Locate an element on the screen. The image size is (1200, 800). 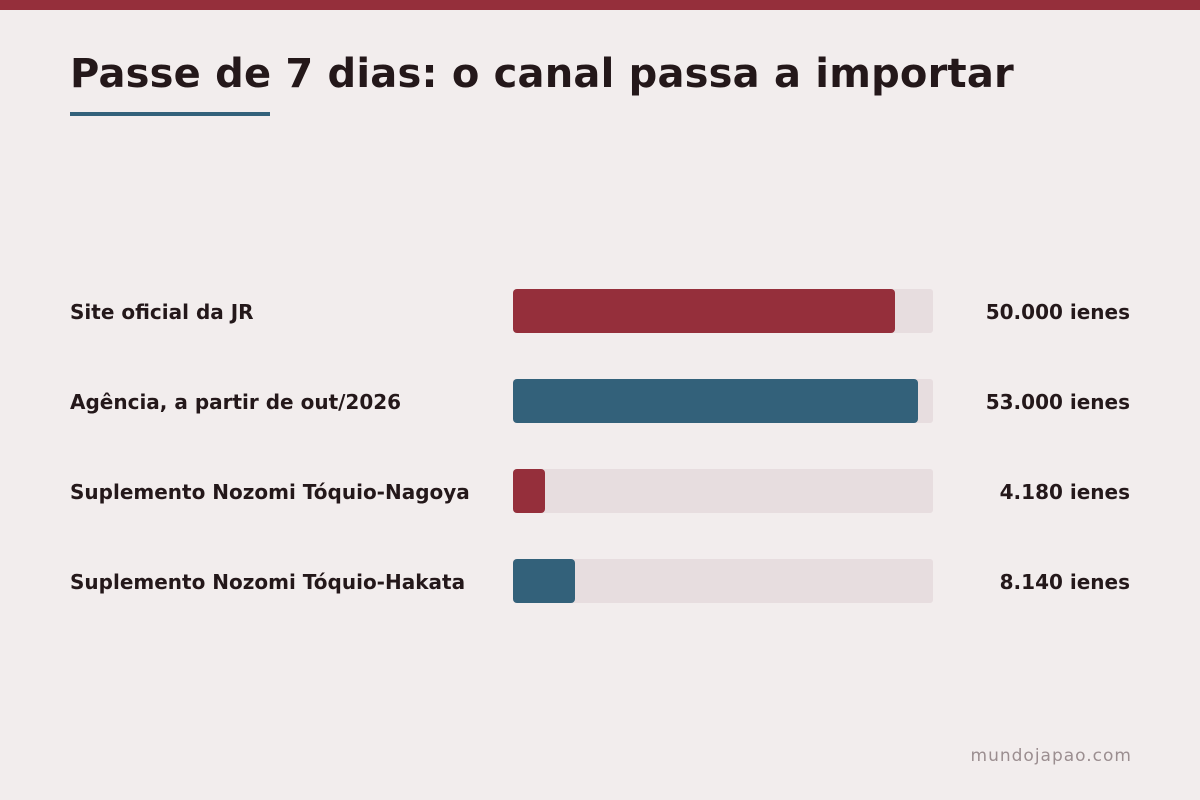
value-label: 8.140 ienes is located at coordinates (1064, 582).